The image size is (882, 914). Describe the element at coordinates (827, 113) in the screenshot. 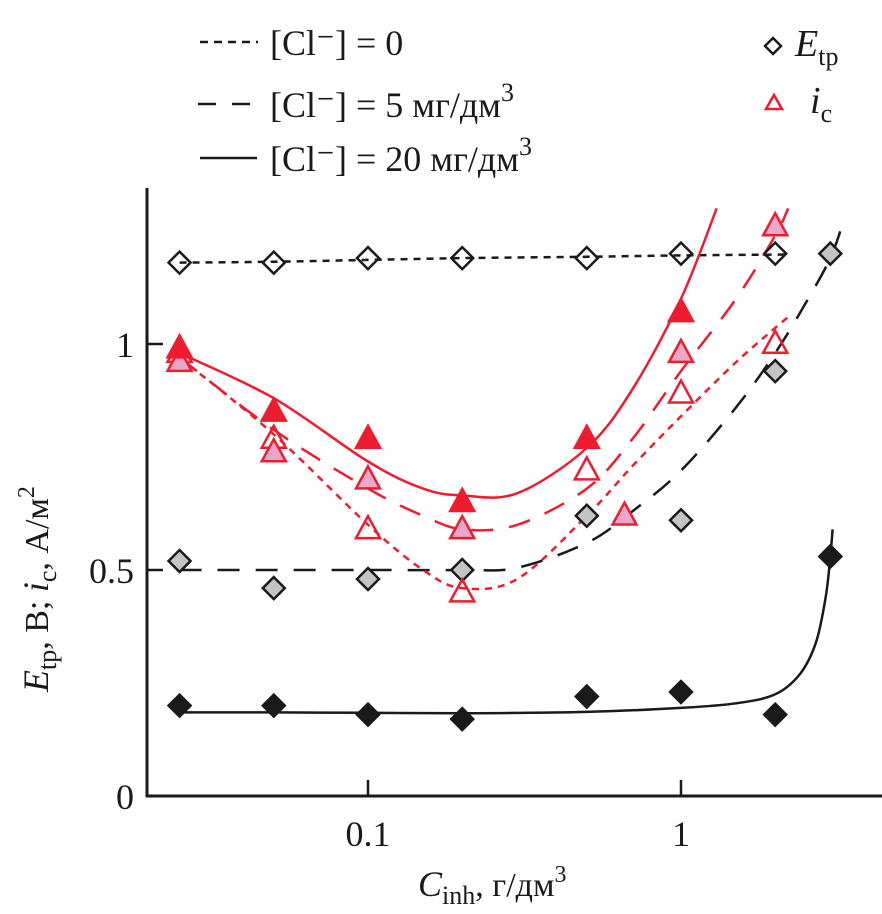

I see `legend-label-sub: c` at that location.